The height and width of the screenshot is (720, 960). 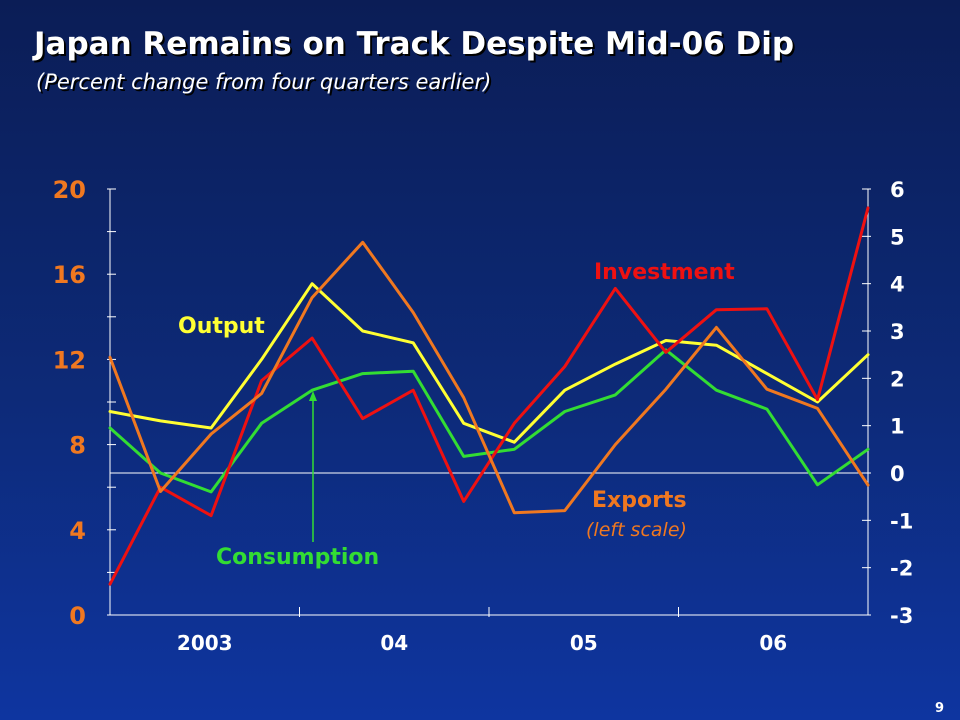 What do you see at coordinates (394, 643) in the screenshot?
I see `x-axis-tick-label: 04` at bounding box center [394, 643].